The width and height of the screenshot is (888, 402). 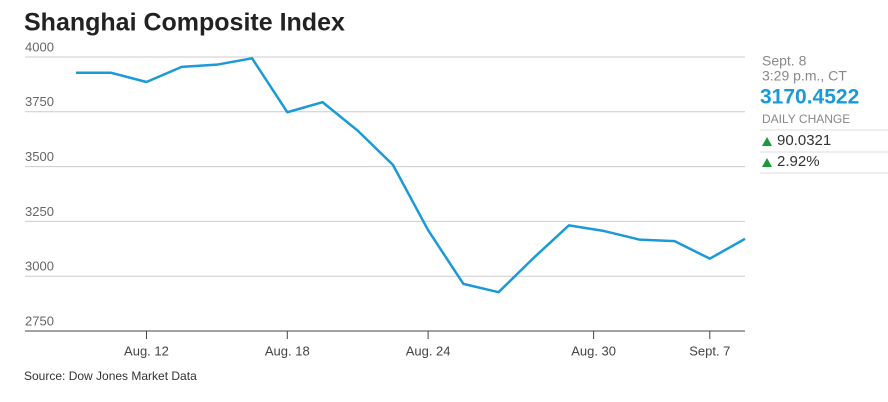 I want to click on y-tick-label: 4000, so click(x=39, y=46).